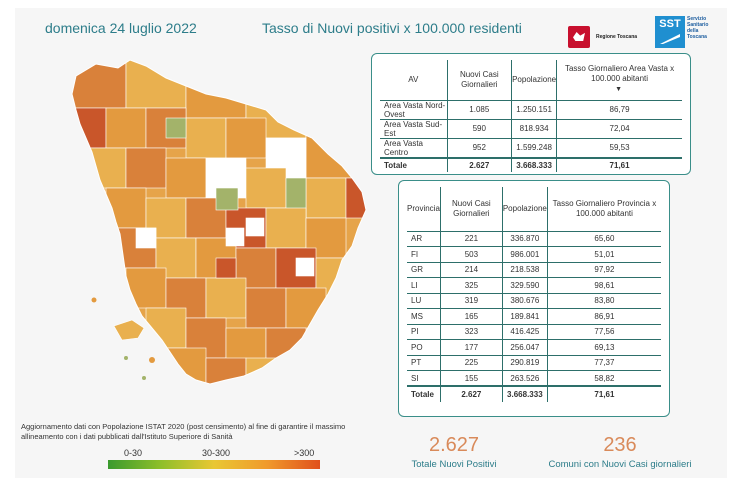  I want to click on prov-cases: 214, so click(471, 269).